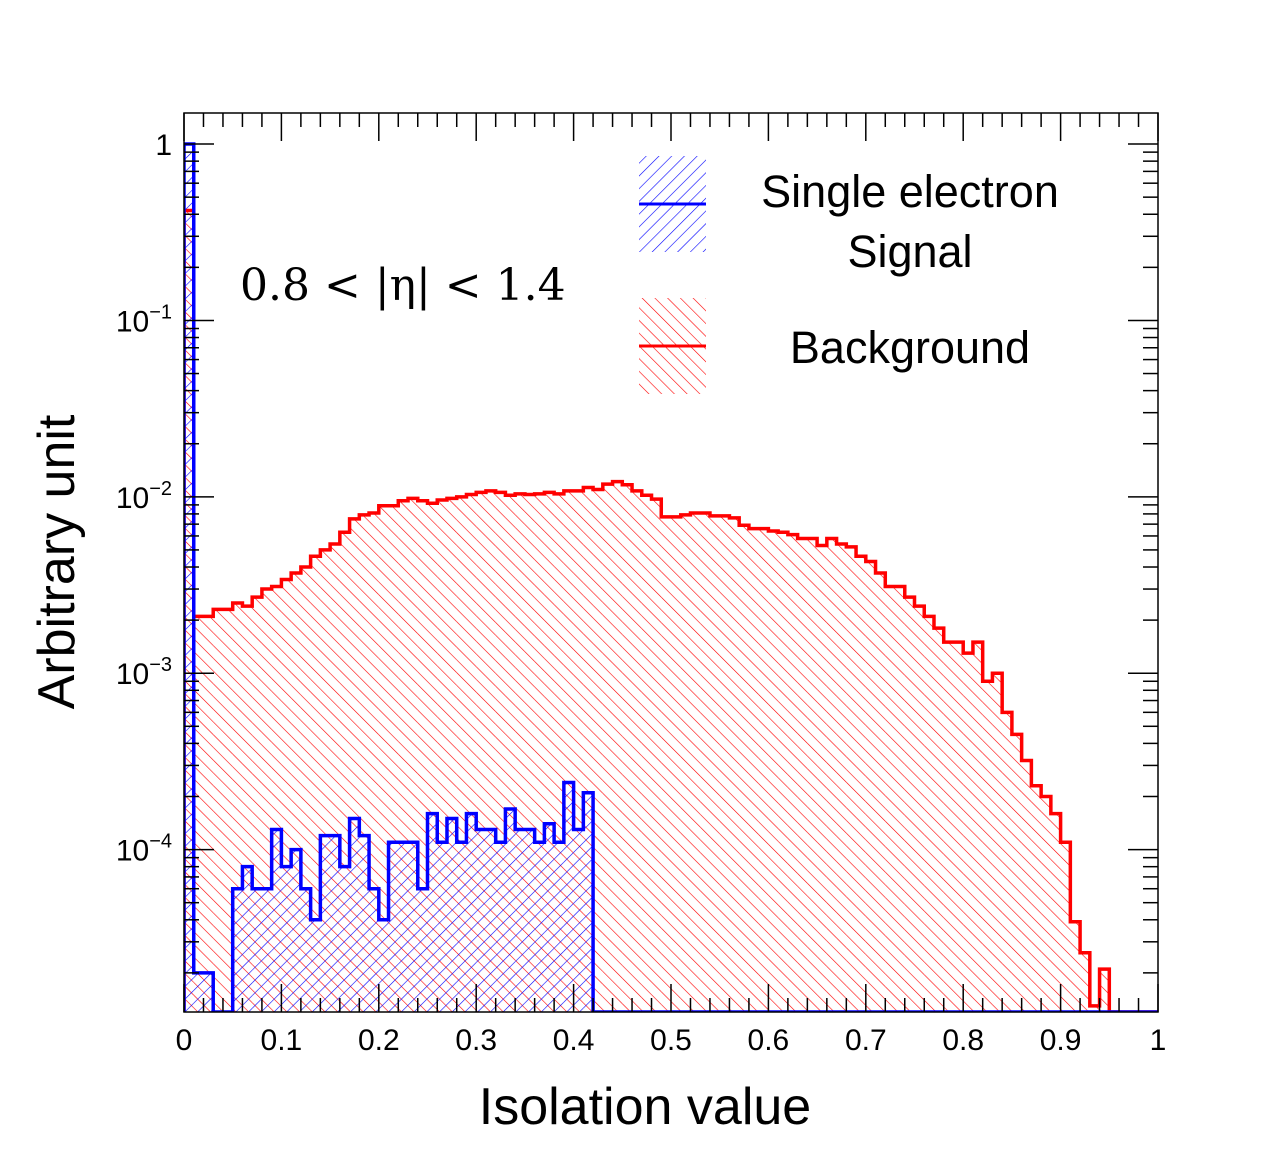  I want to click on x-tick-label: 0.8, so click(963, 1040).